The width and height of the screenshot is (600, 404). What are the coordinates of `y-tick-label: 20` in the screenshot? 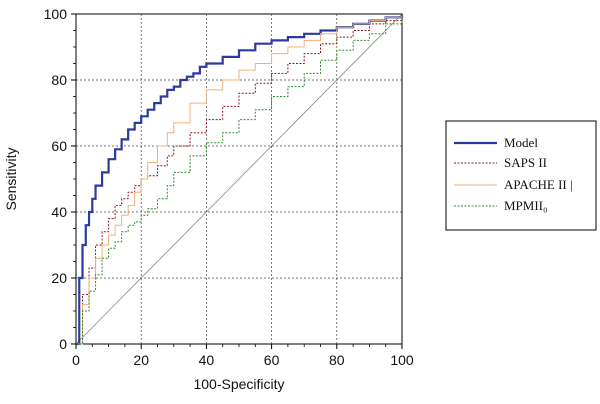 It's located at (59, 278).